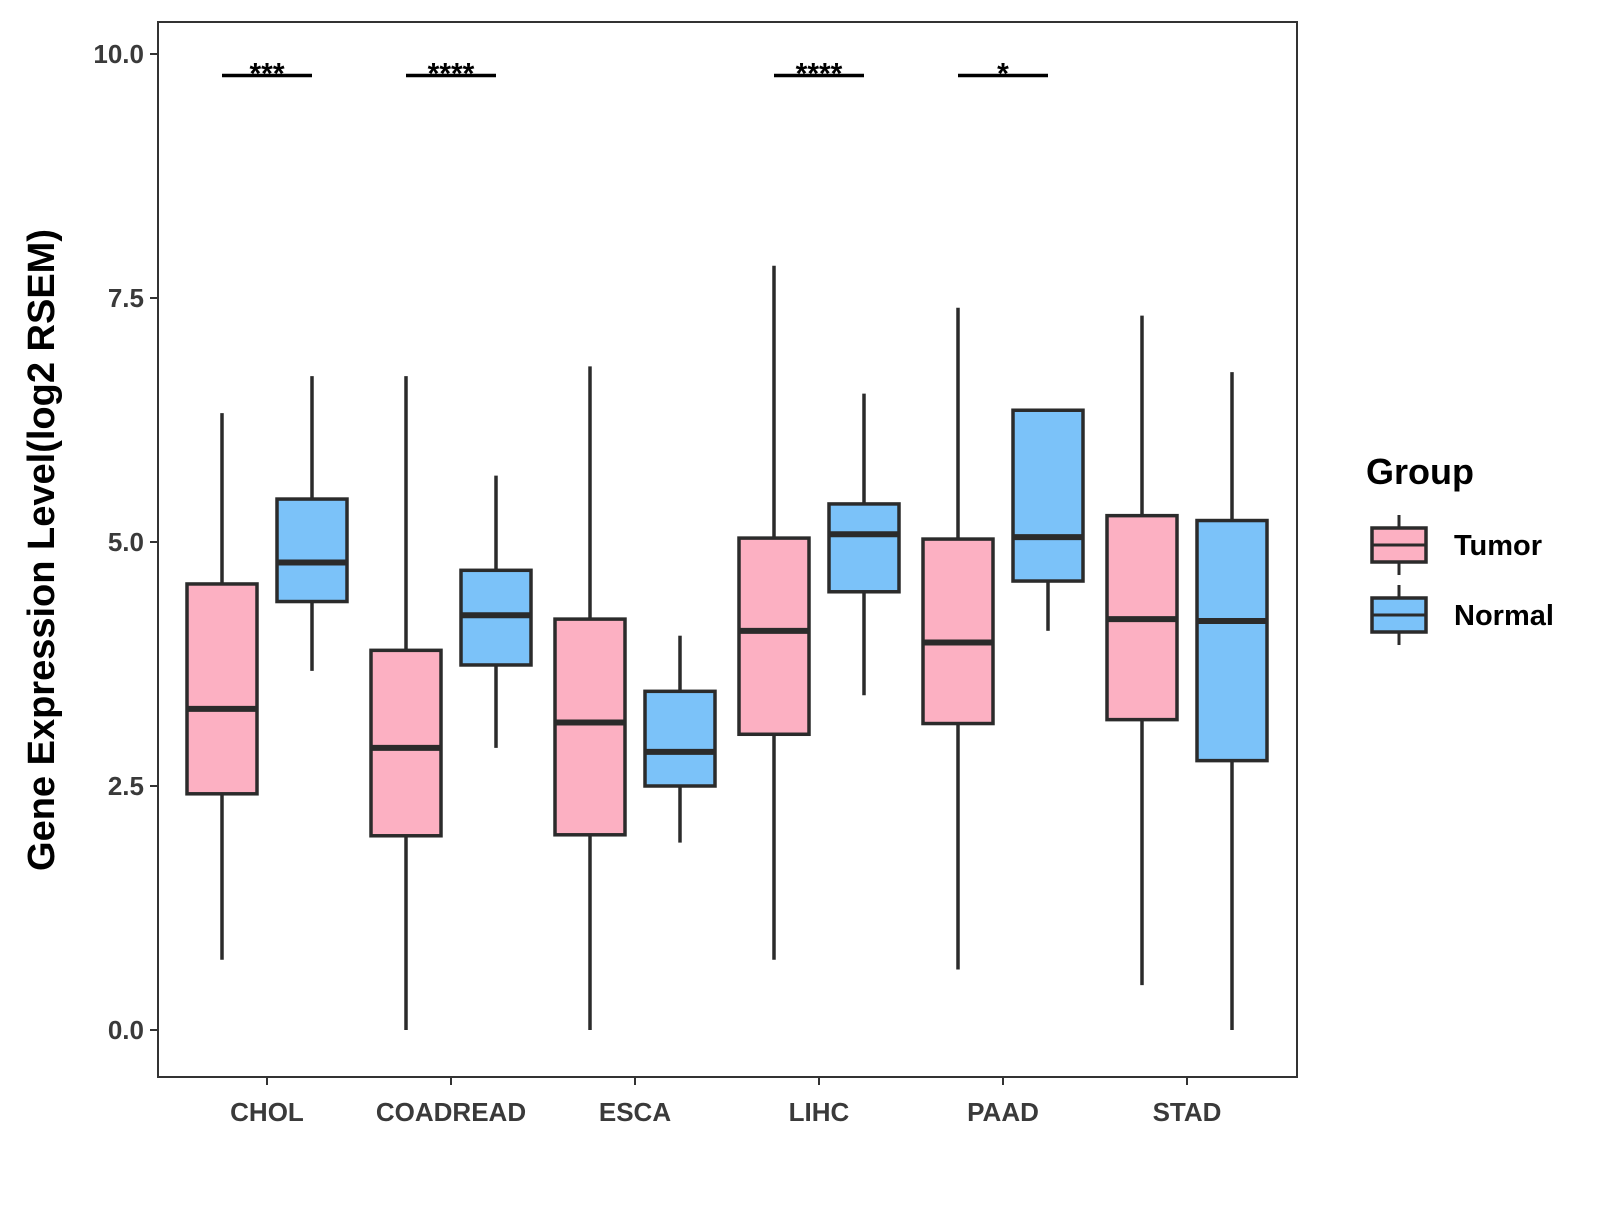  Describe the element at coordinates (1504, 616) in the screenshot. I see `legend-label-normal: Normal` at that location.